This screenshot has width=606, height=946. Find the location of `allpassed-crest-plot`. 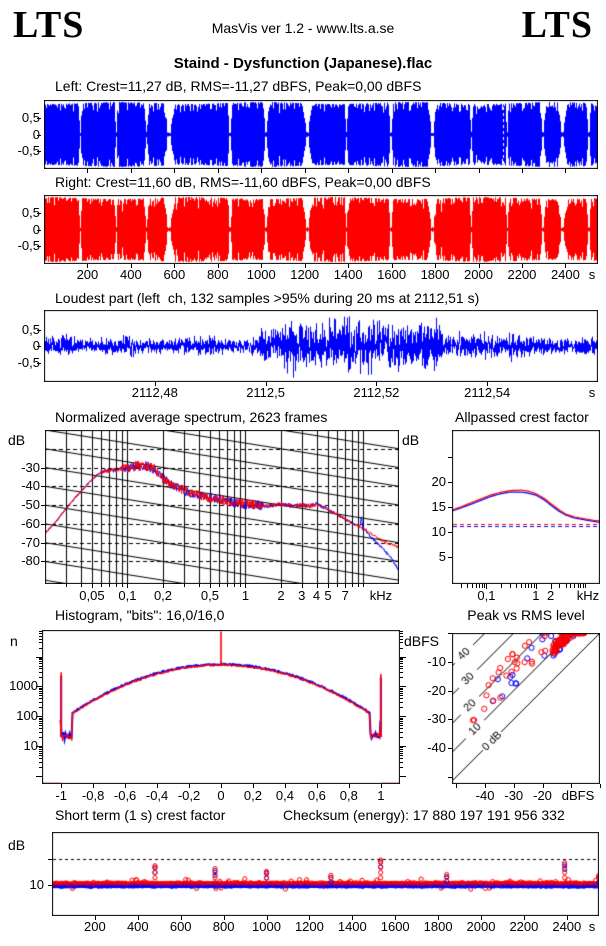

allpassed-crest-plot is located at coordinates (526, 507).